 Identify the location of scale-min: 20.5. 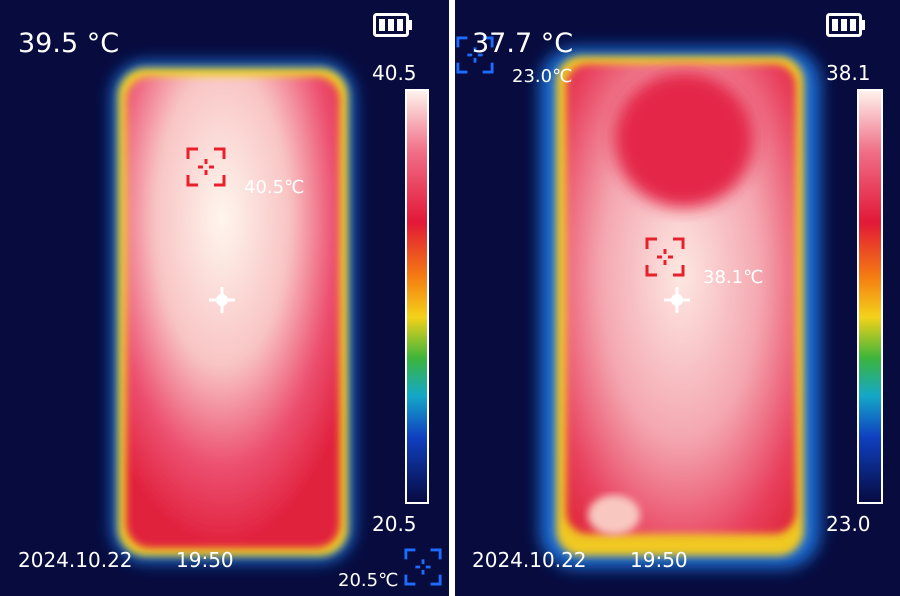
(394, 524).